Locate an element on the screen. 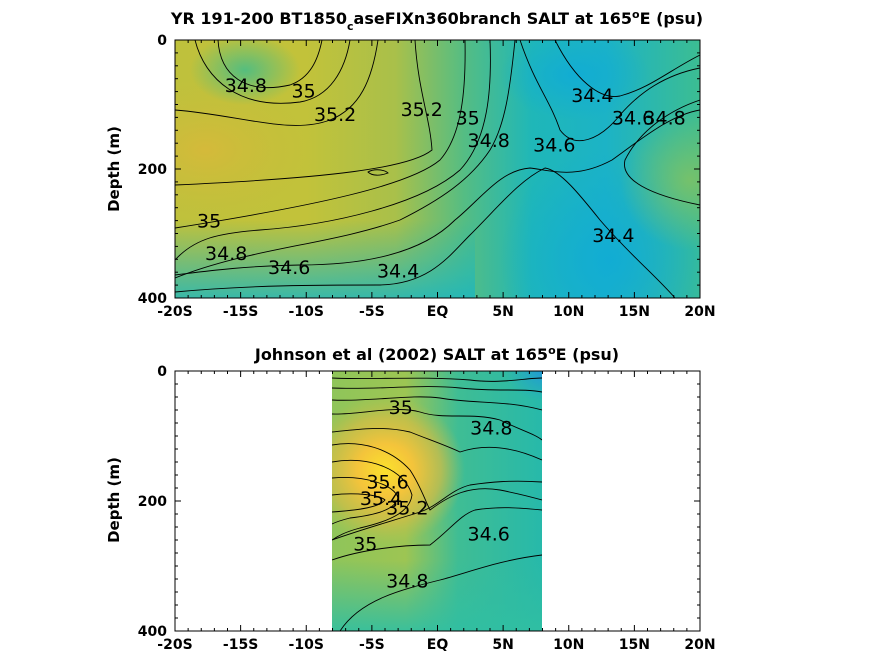 This screenshot has width=875, height=656. salinity-field-observations is located at coordinates (437, 501).